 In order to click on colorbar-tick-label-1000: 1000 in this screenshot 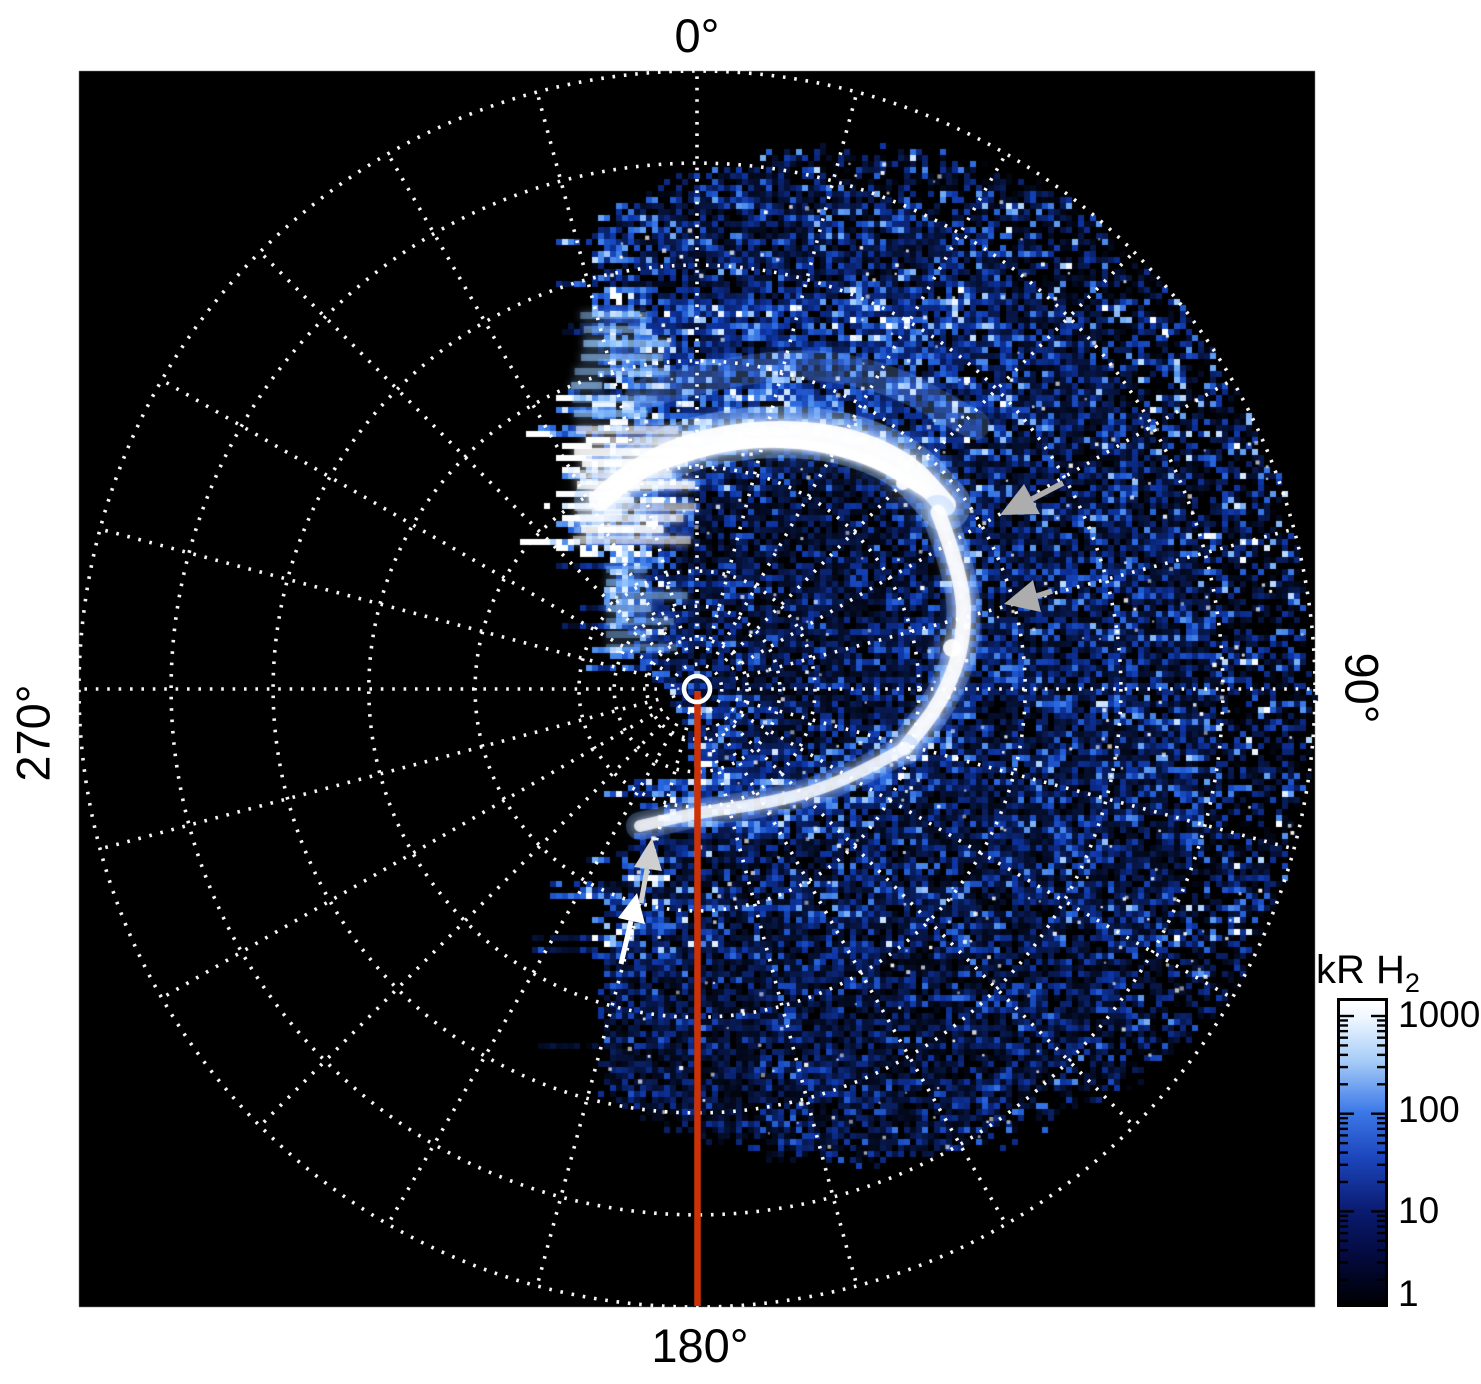, I will do `click(1439, 1014)`.